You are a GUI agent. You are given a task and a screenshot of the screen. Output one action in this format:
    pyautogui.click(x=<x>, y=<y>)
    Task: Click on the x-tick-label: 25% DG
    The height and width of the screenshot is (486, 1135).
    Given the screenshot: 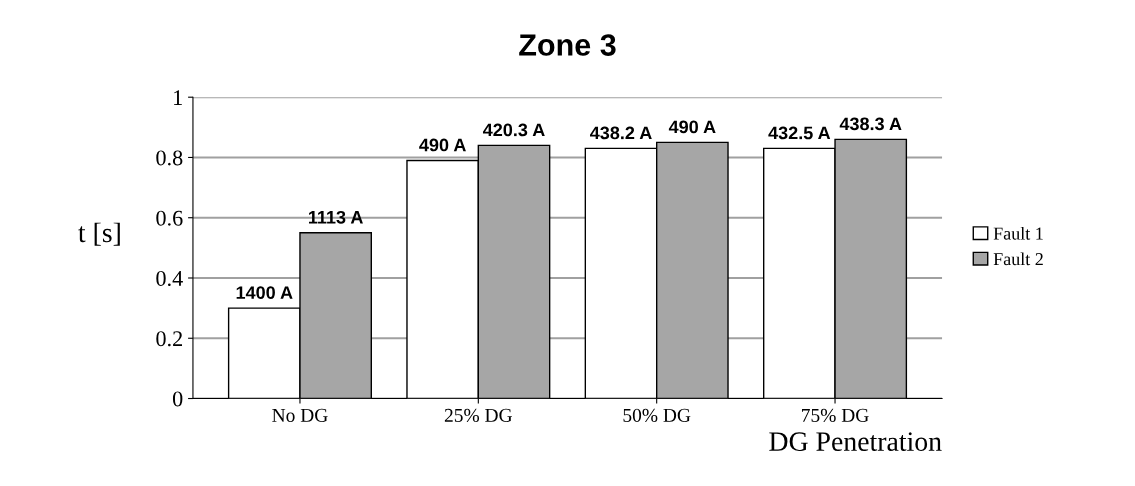 What is the action you would take?
    pyautogui.click(x=478, y=415)
    